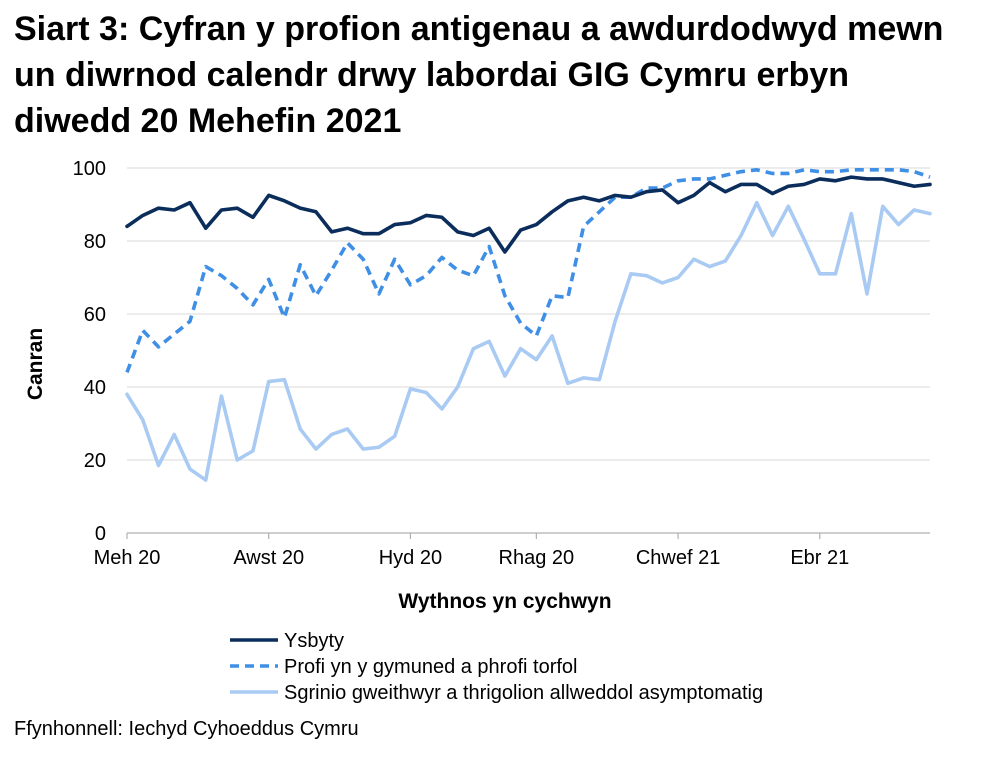 This screenshot has width=982, height=761. I want to click on y-tick-label: 60, so click(95, 315).